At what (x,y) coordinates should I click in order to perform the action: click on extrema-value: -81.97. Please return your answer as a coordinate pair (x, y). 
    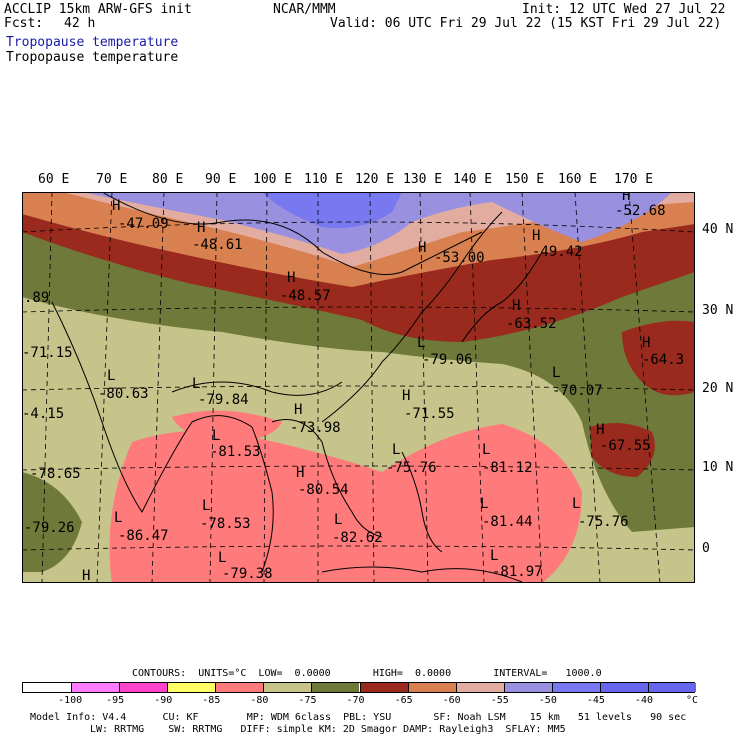
    Looking at the image, I should click on (517, 572).